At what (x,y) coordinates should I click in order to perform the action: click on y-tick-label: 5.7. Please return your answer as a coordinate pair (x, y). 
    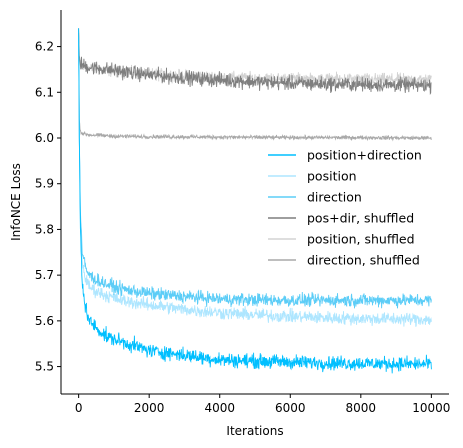
    Looking at the image, I should click on (44, 275).